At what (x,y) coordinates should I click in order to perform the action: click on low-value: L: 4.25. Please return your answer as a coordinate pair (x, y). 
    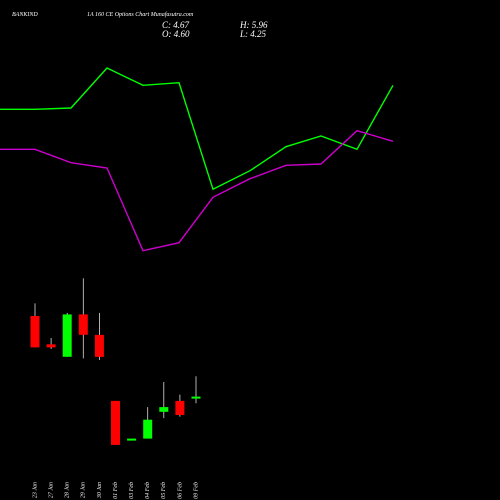
    Looking at the image, I should click on (253, 34).